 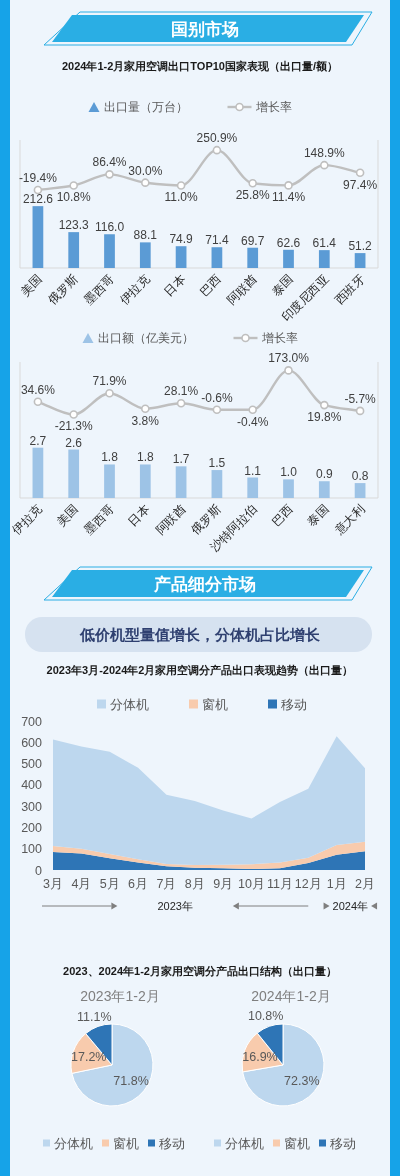 I want to click on data-label: 1.1, so click(x=253, y=470).